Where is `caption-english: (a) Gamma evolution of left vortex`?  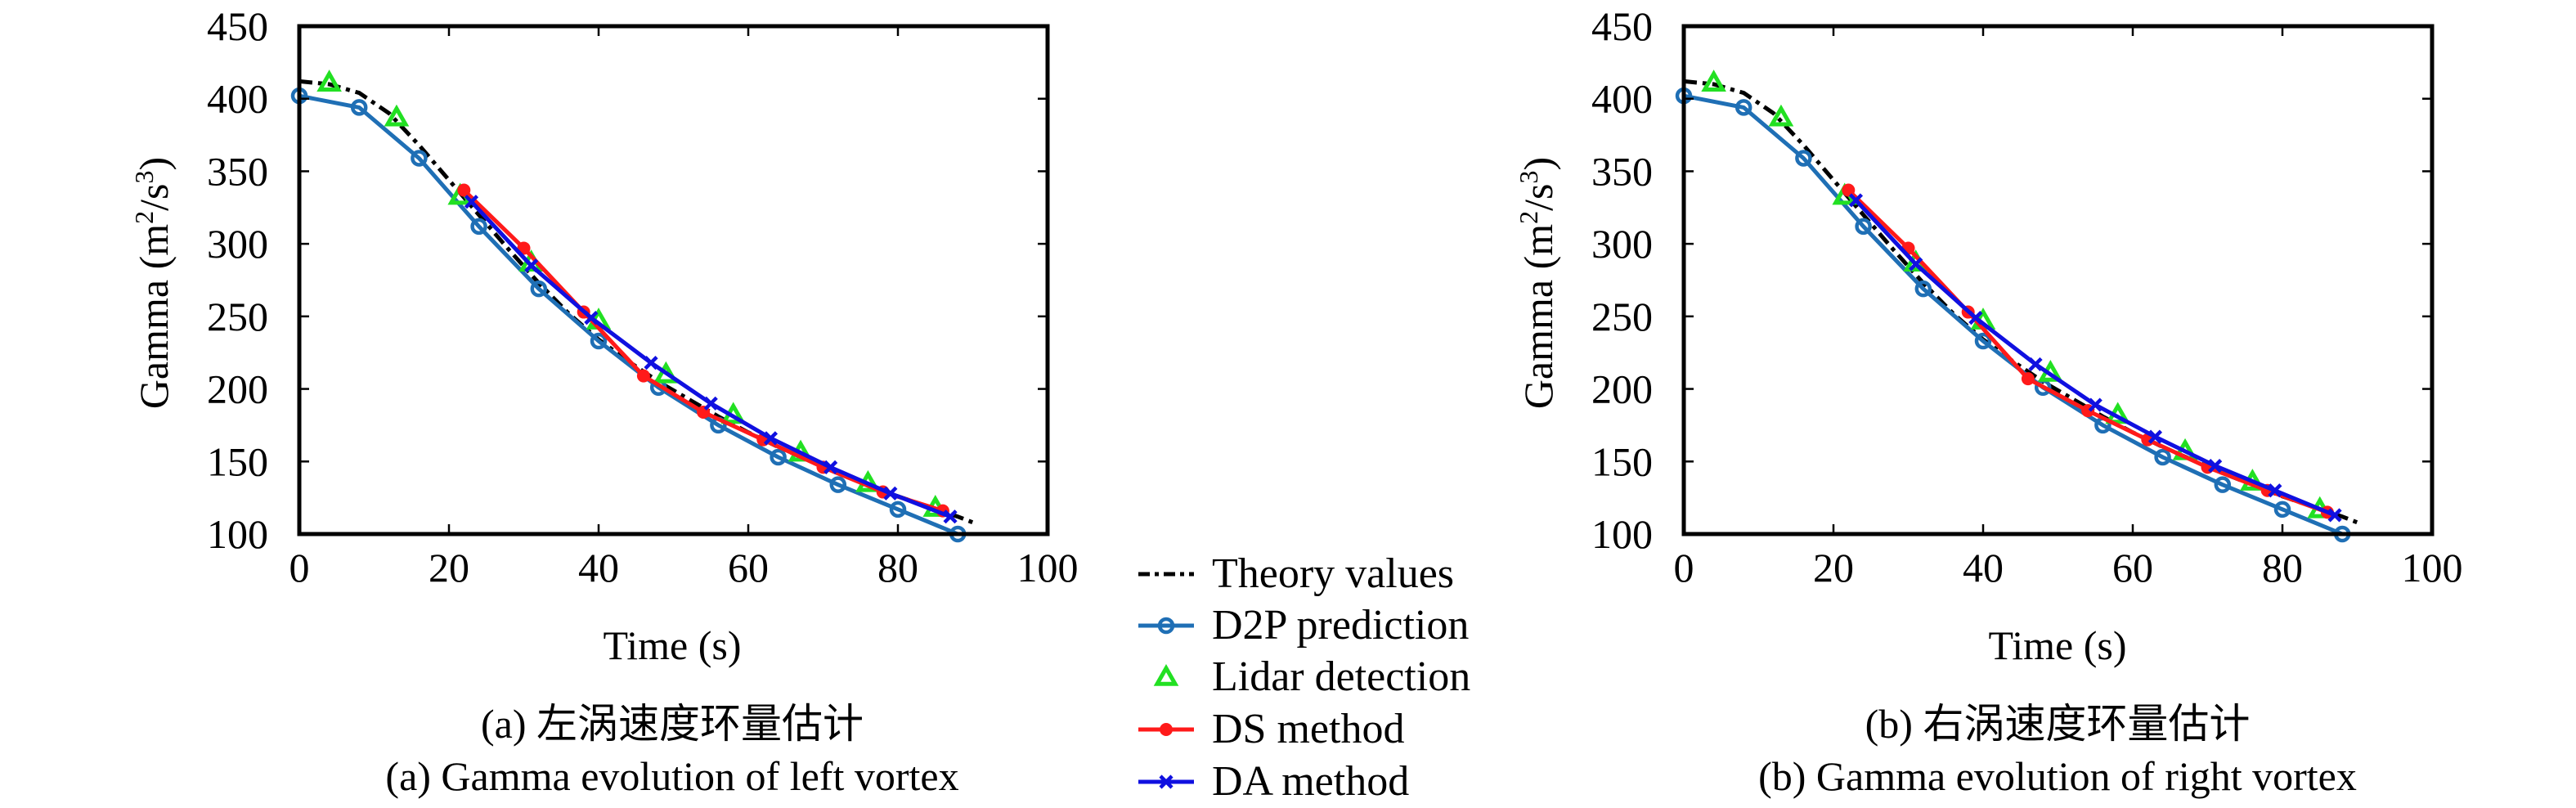 caption-english: (a) Gamma evolution of left vortex is located at coordinates (672, 776).